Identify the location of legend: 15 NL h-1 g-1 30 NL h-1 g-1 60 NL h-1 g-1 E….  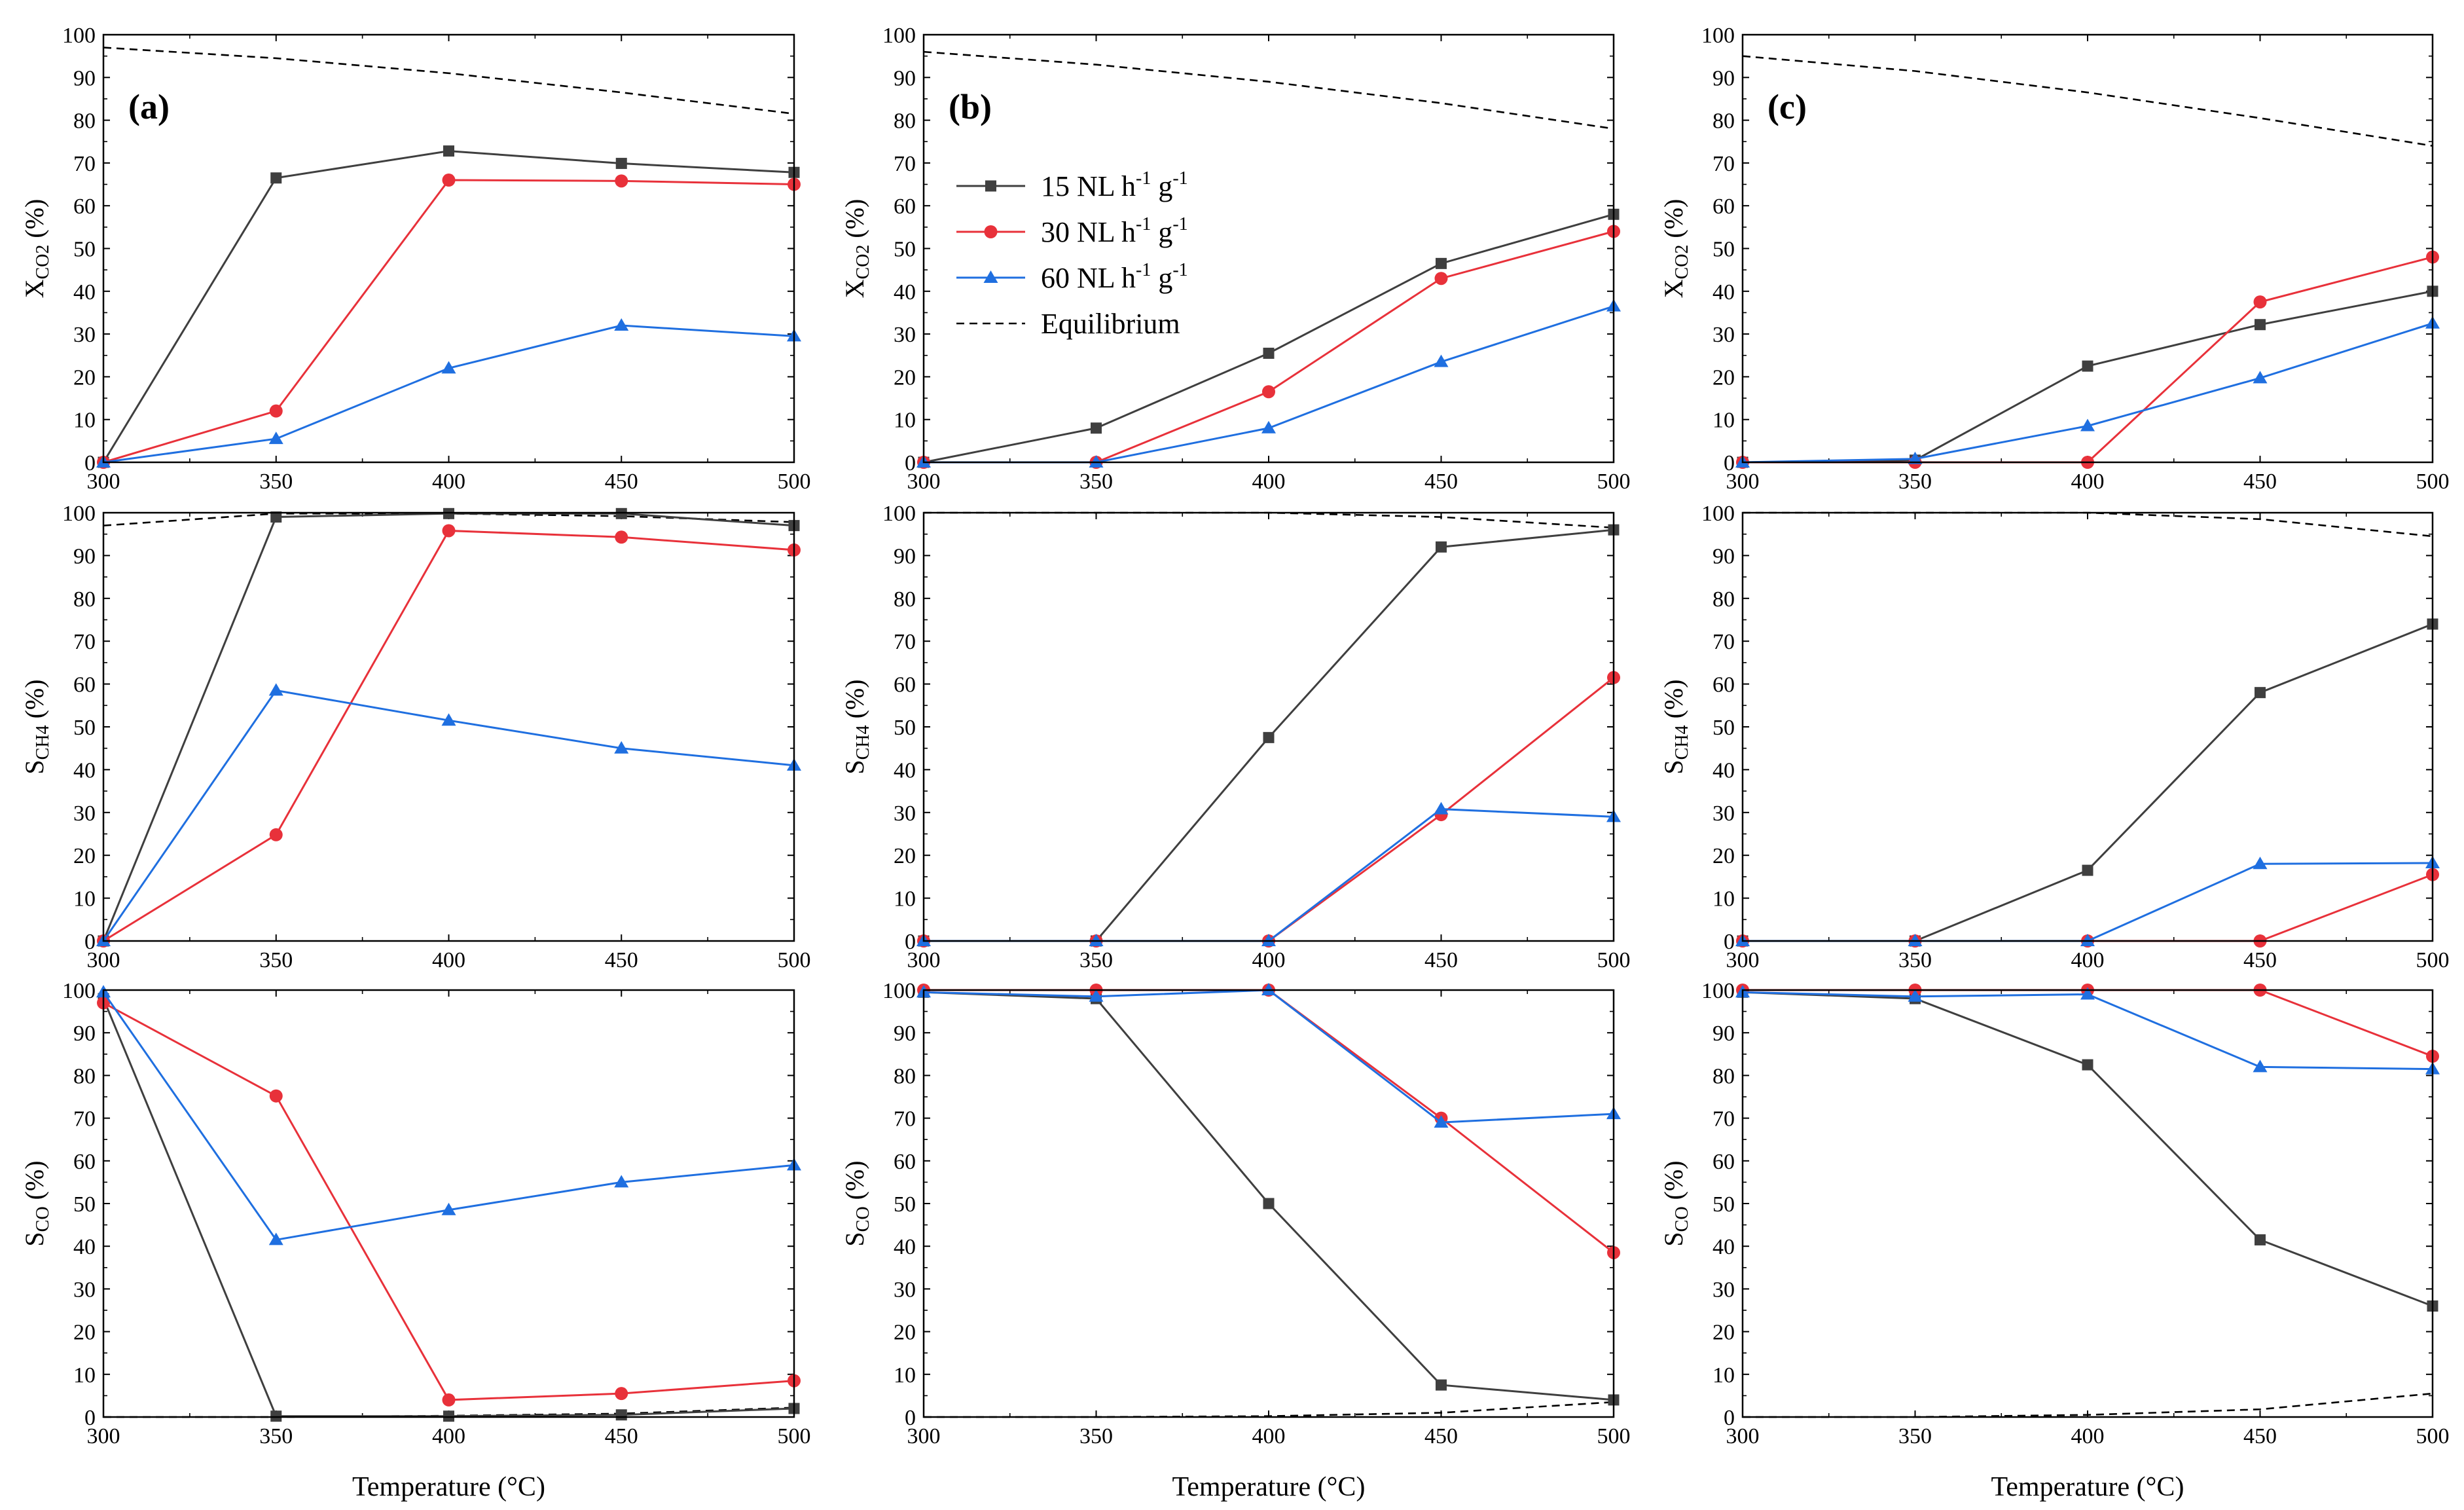
(1072, 254).